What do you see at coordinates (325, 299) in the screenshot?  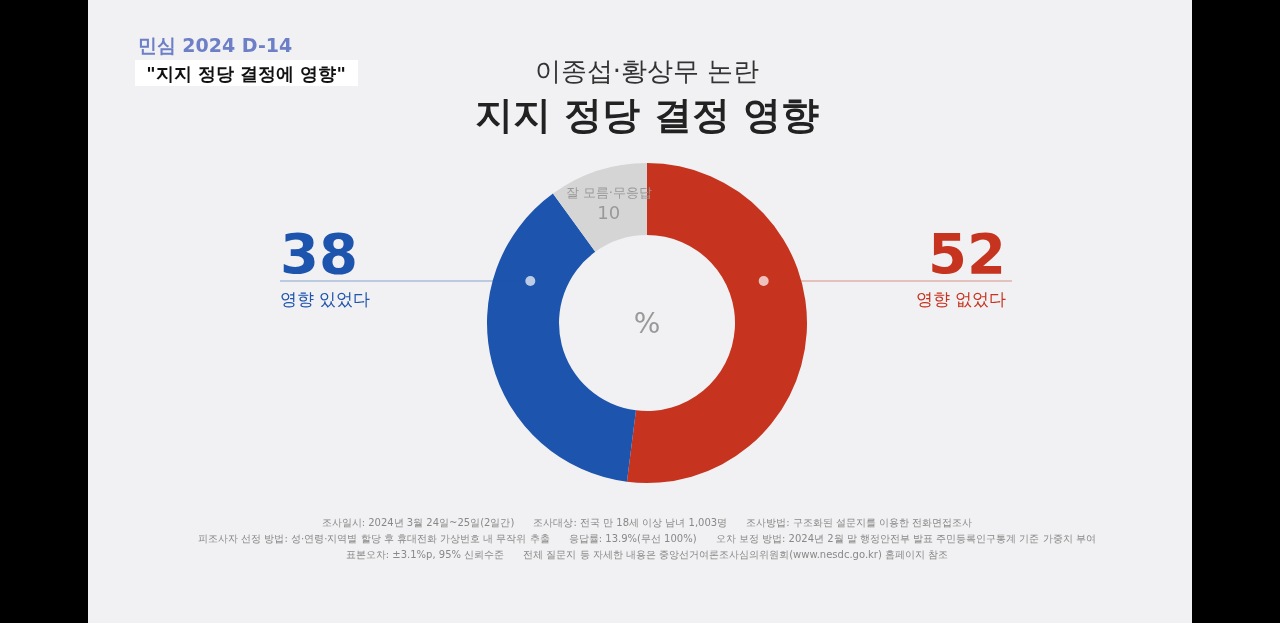 I see `slice-label: 영향 있었다` at bounding box center [325, 299].